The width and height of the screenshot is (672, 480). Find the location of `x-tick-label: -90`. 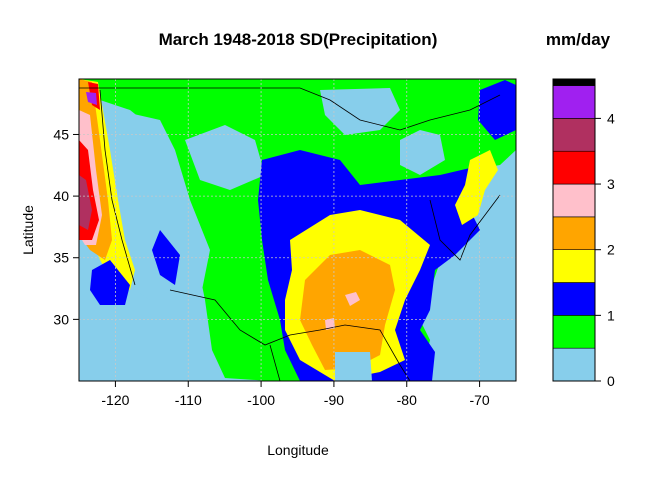

x-tick-label: -90 is located at coordinates (334, 400).